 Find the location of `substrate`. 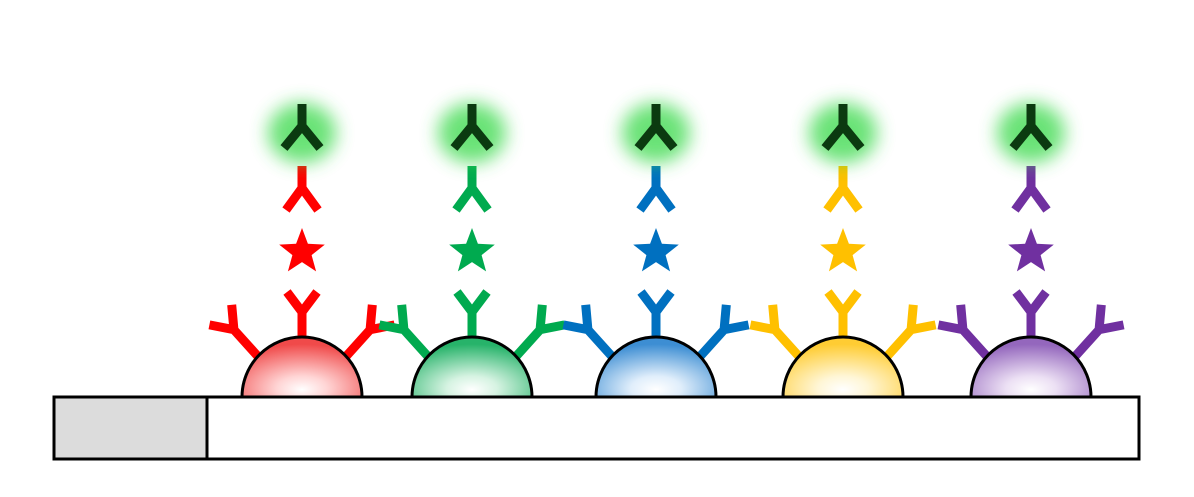

substrate is located at coordinates (596, 428).